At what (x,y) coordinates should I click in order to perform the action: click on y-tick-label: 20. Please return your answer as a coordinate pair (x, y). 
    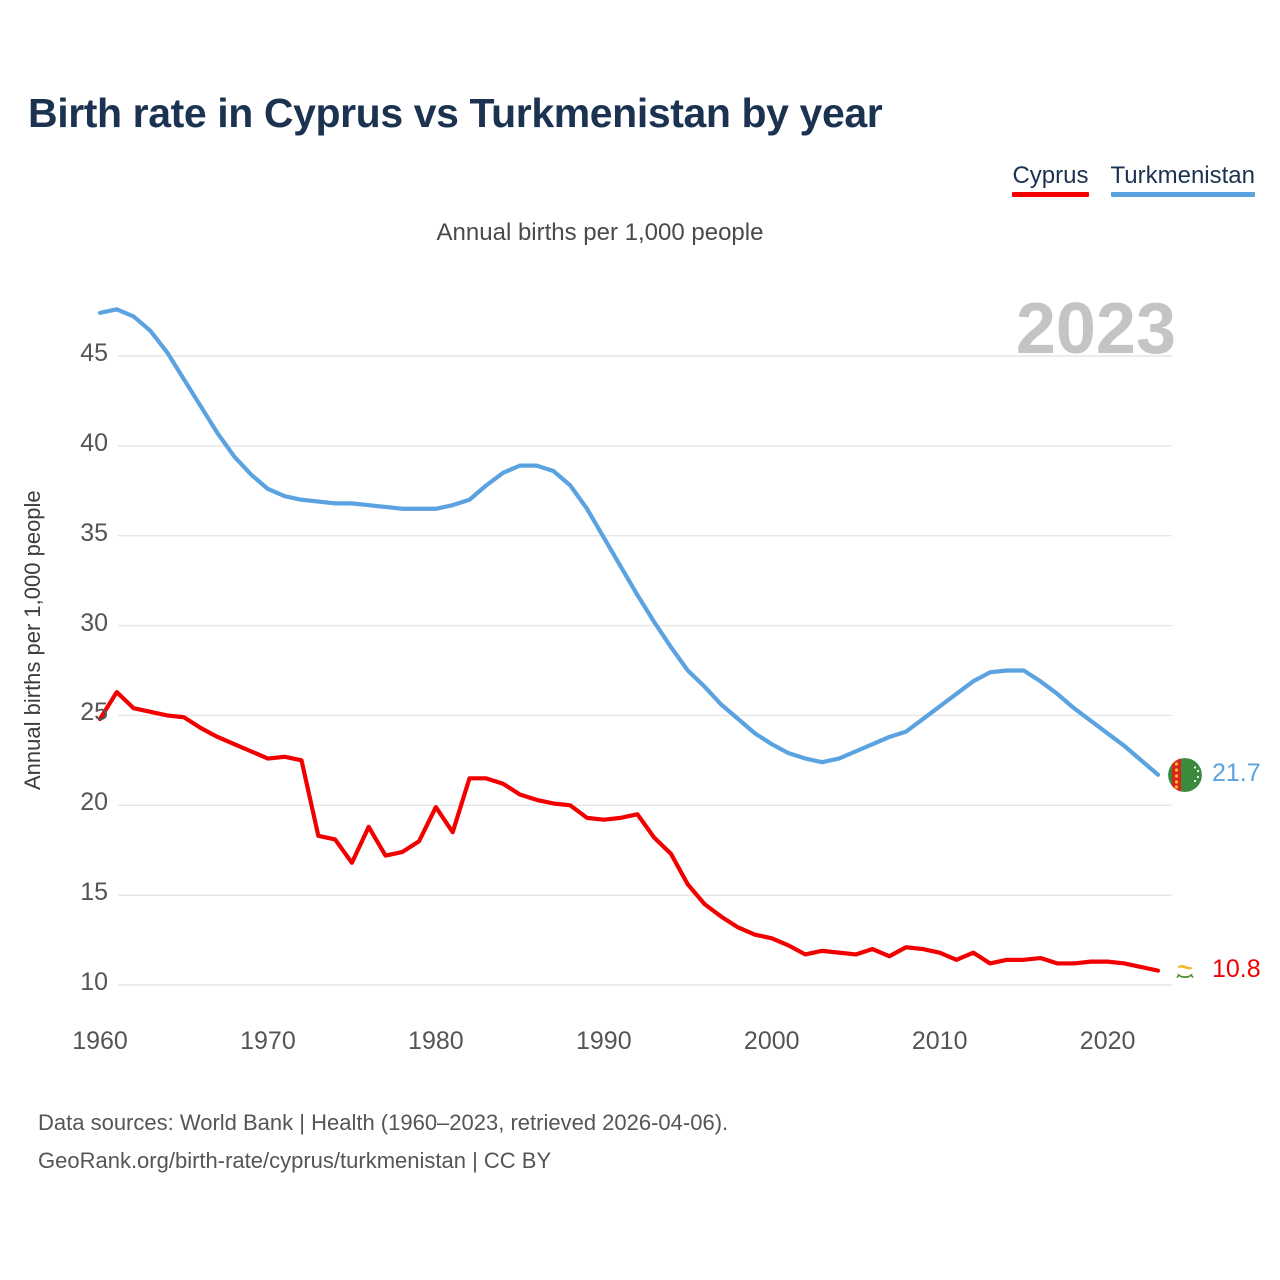
    Looking at the image, I should click on (94, 802).